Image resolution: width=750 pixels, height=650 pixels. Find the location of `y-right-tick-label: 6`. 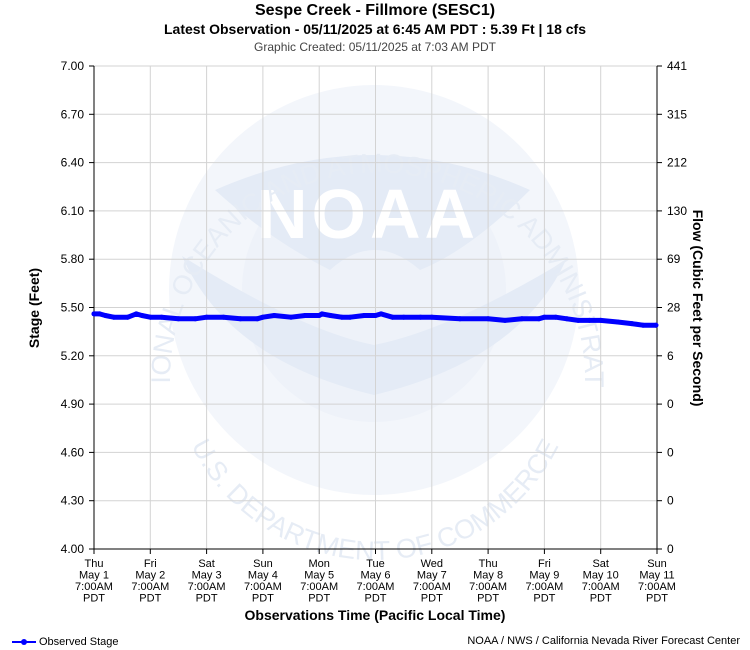

y-right-tick-label: 6 is located at coordinates (670, 356).